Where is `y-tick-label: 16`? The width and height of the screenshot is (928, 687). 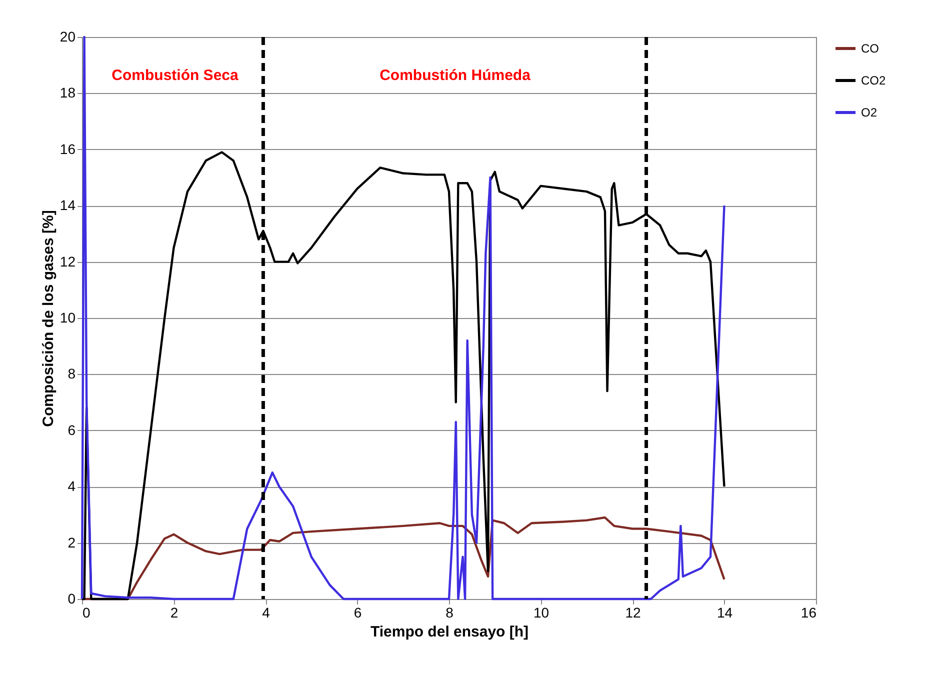 y-tick-label: 16 is located at coordinates (68, 148).